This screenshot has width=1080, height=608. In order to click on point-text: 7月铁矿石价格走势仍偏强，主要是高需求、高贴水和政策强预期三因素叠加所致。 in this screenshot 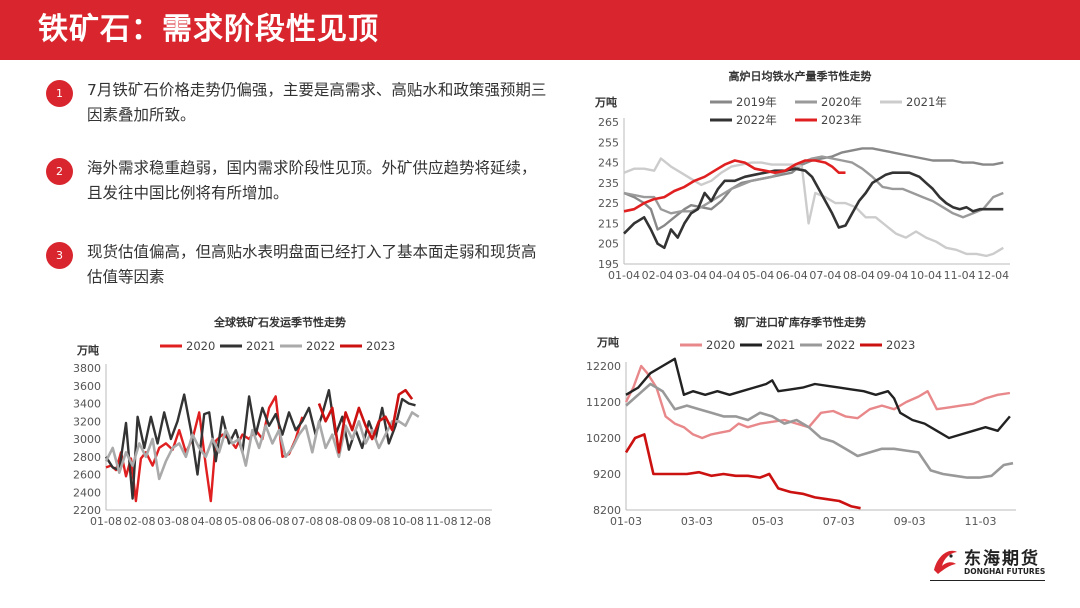, I will do `click(317, 102)`.